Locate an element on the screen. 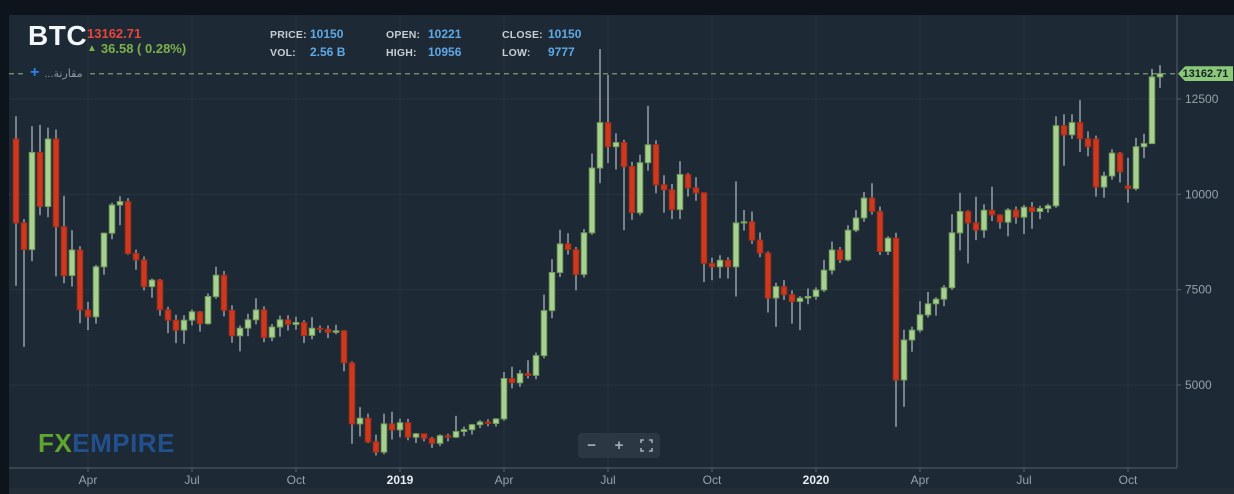  horizontal-scrollbar-track is located at coordinates (621, 491).